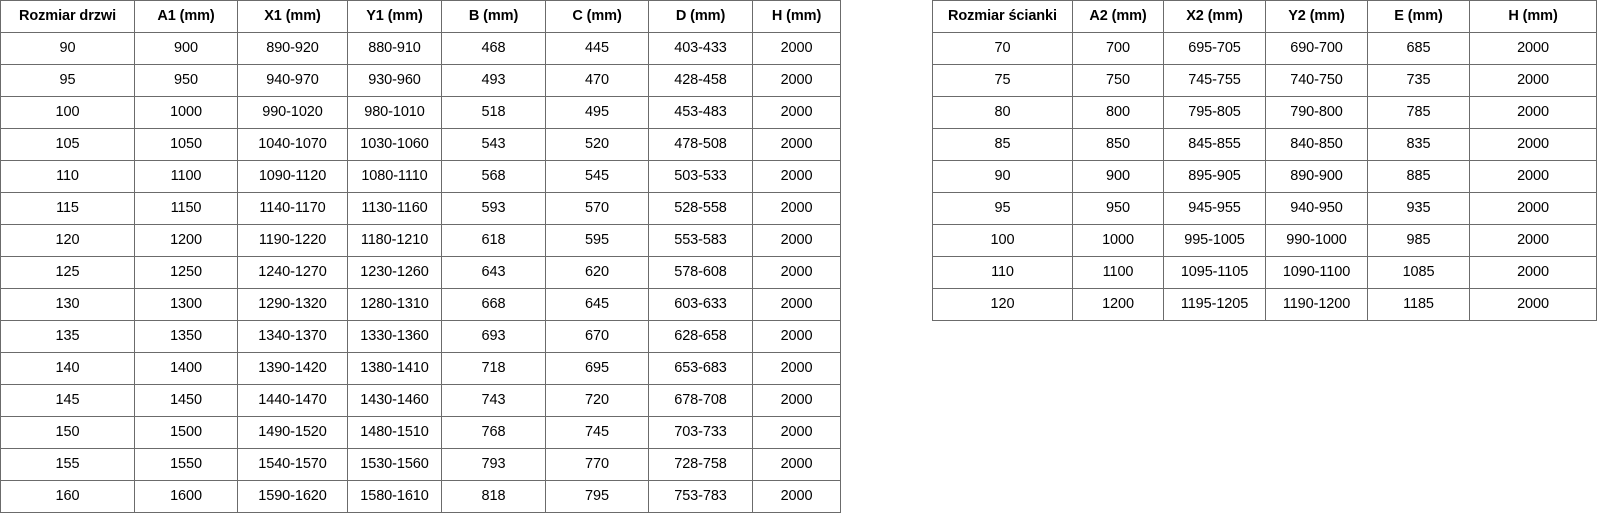 The image size is (1600, 514). I want to click on doors-cell: 940-970, so click(292, 80).